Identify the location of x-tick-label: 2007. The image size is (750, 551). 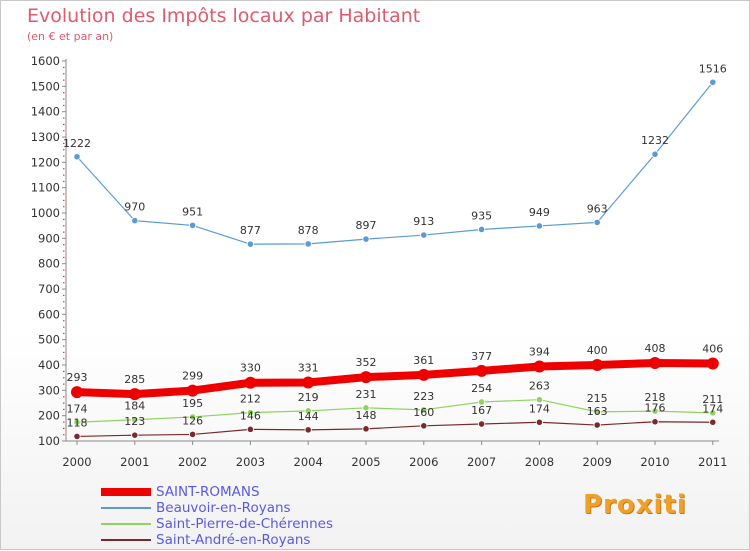
(481, 462).